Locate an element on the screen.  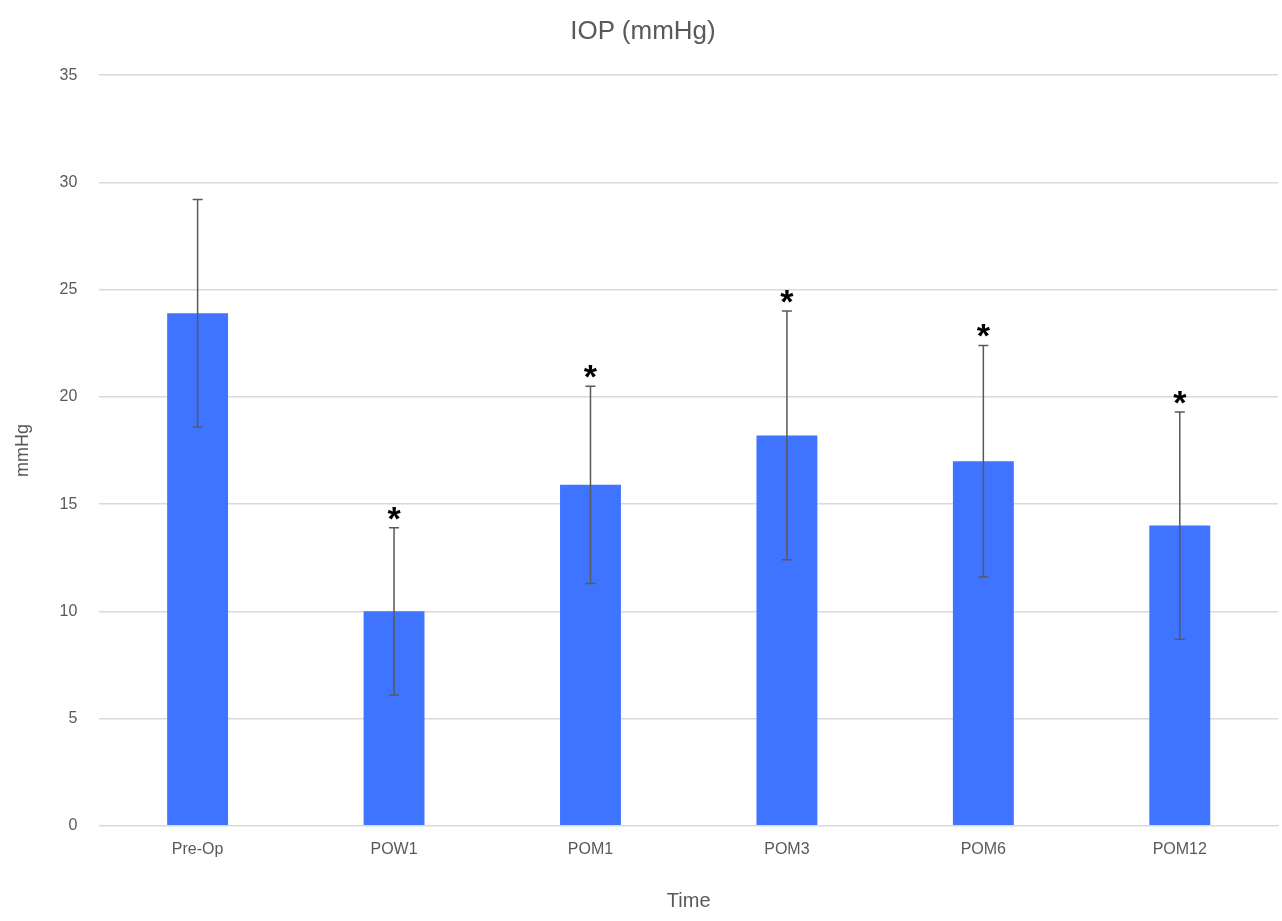
x-axis-title: Time is located at coordinates (688, 899).